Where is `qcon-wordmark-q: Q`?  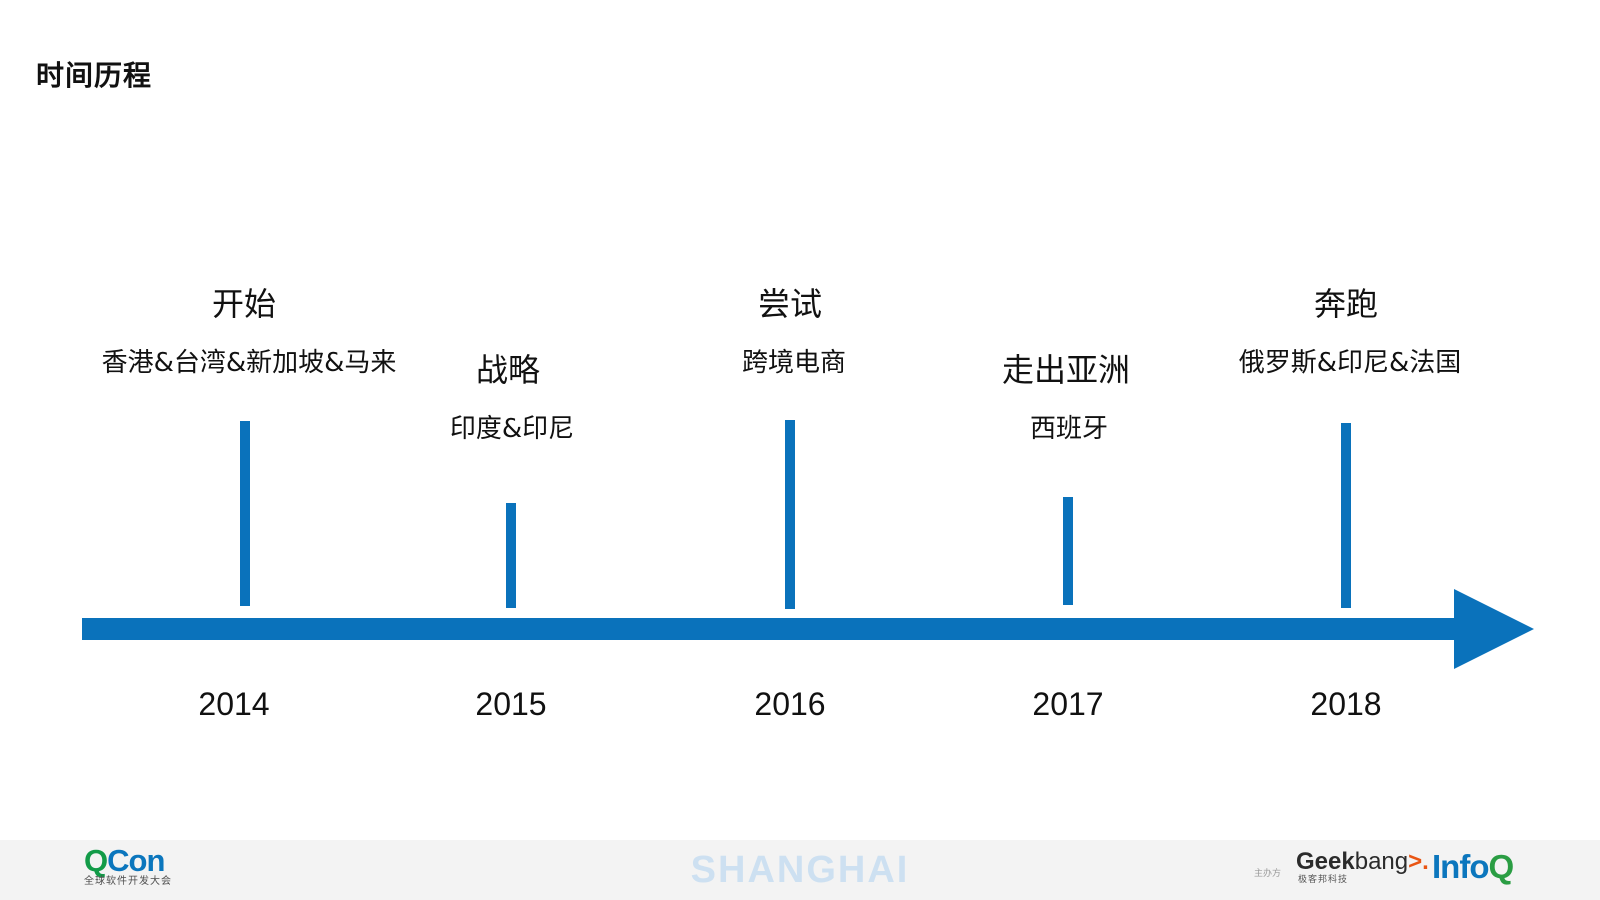 qcon-wordmark-q: Q is located at coordinates (96, 860).